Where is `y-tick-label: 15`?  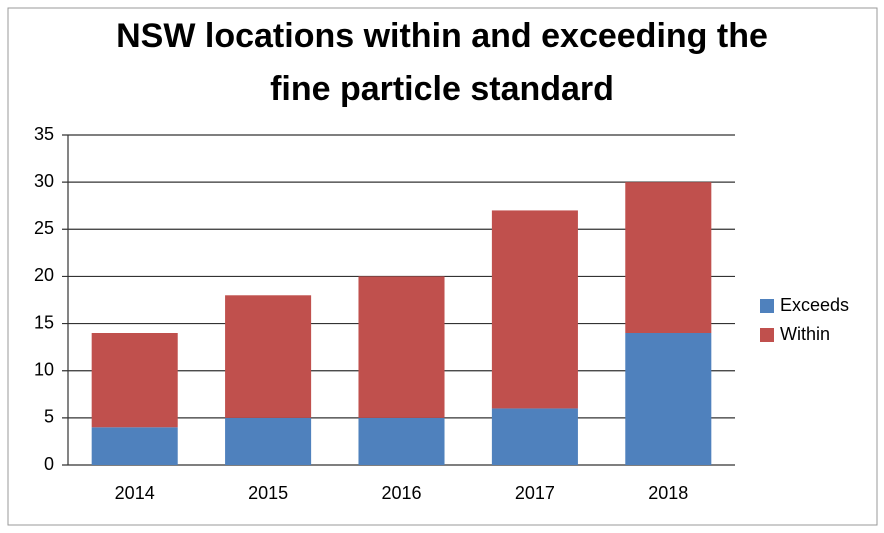
y-tick-label: 15 is located at coordinates (44, 322).